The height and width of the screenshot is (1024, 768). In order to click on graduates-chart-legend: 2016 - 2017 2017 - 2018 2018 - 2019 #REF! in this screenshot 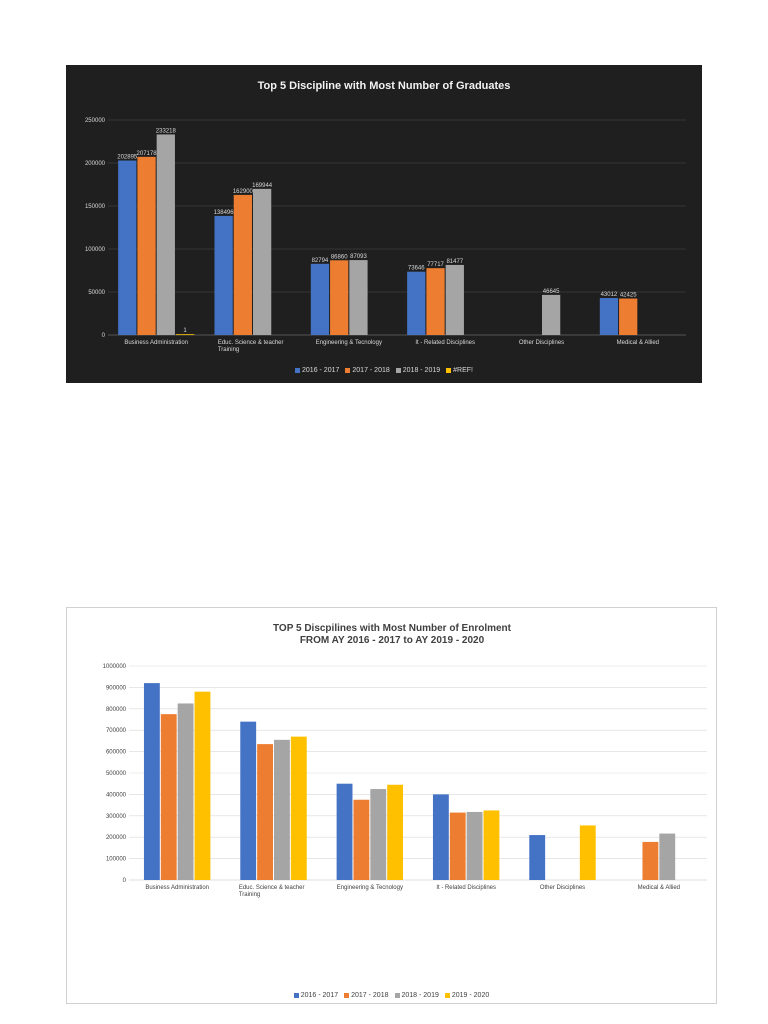, I will do `click(384, 370)`.